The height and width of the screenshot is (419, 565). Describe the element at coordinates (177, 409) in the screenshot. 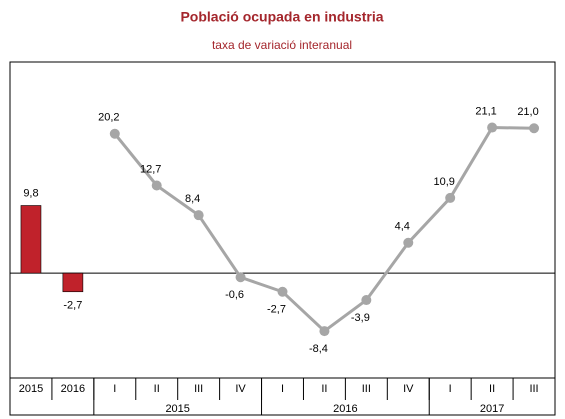

I see `group-label: 2015` at that location.